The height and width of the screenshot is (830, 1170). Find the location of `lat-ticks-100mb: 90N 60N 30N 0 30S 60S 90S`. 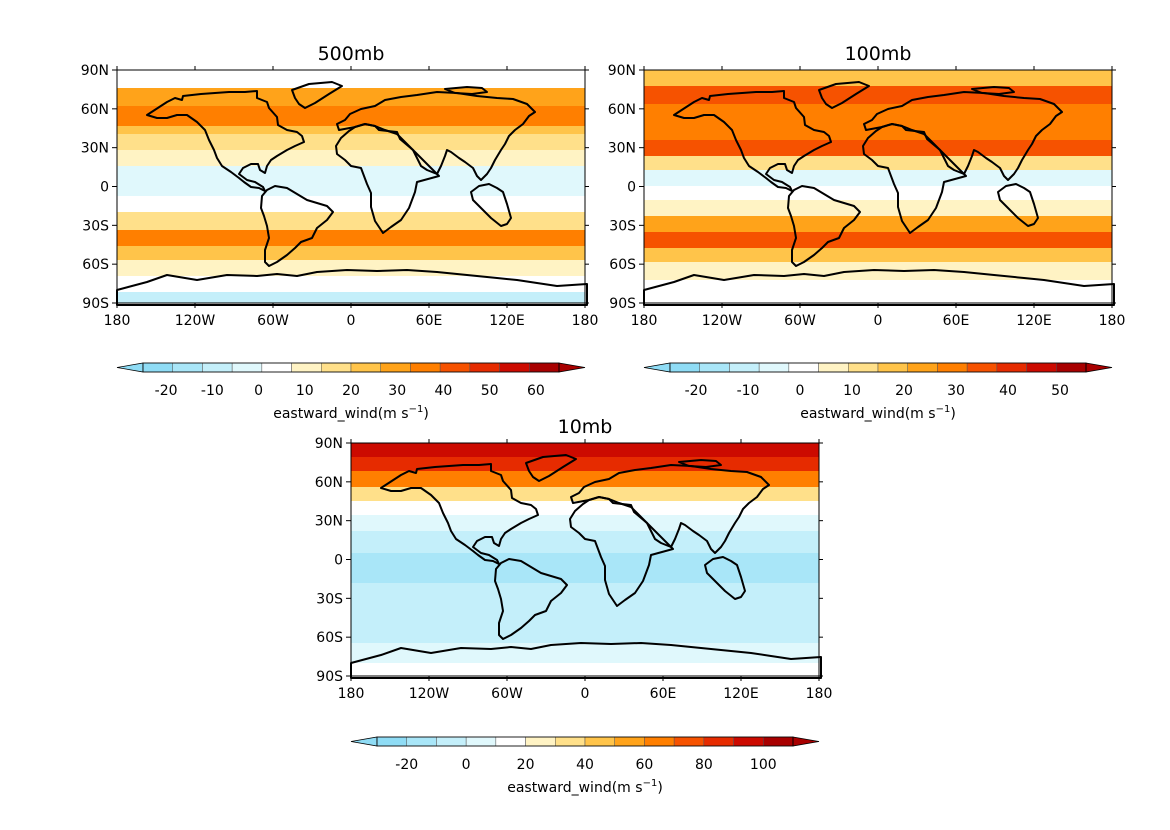

lat-ticks-100mb: 90N 60N 30N 0 30S 60S 90S is located at coordinates (862, 187).